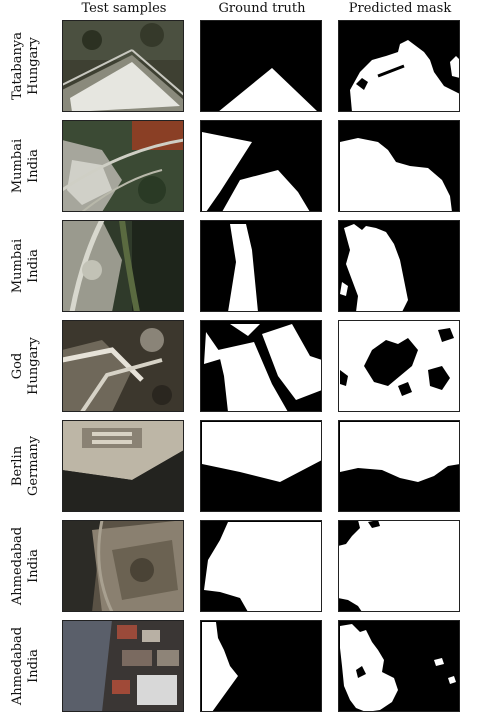  I want to click on row-5-country: Germany, so click(33, 466).